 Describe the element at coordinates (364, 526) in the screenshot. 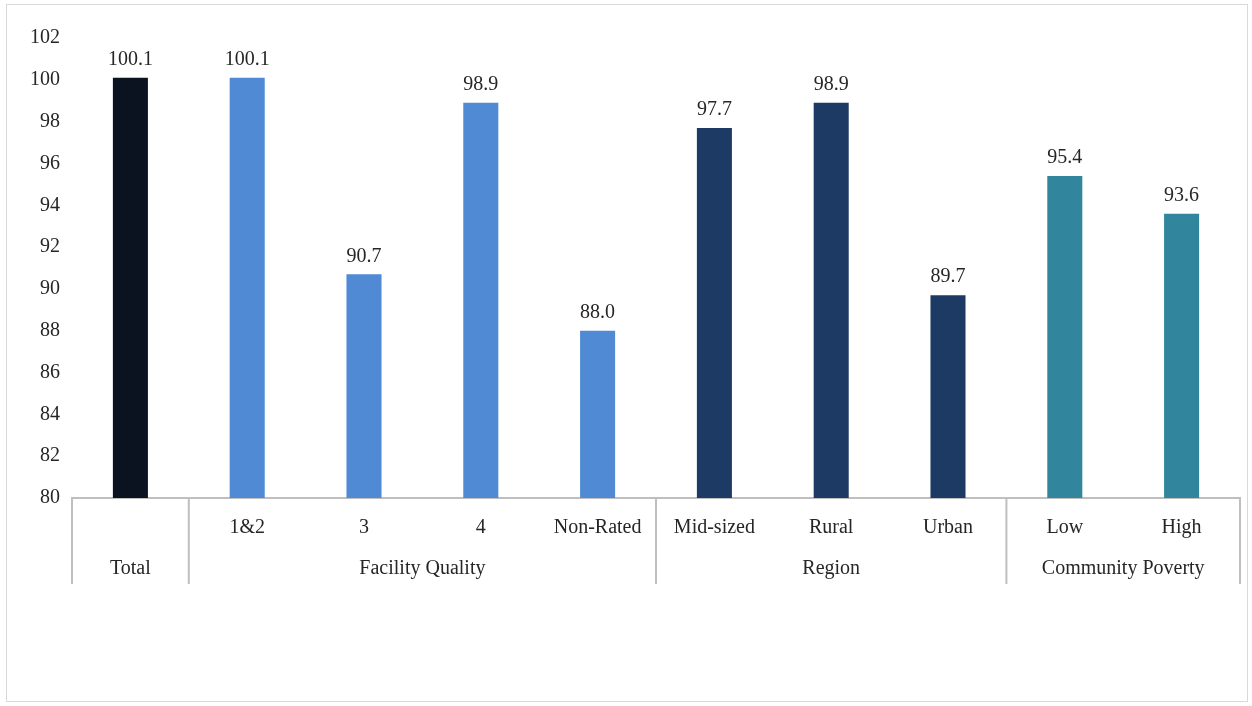

I see `x-tick-label: 3` at that location.